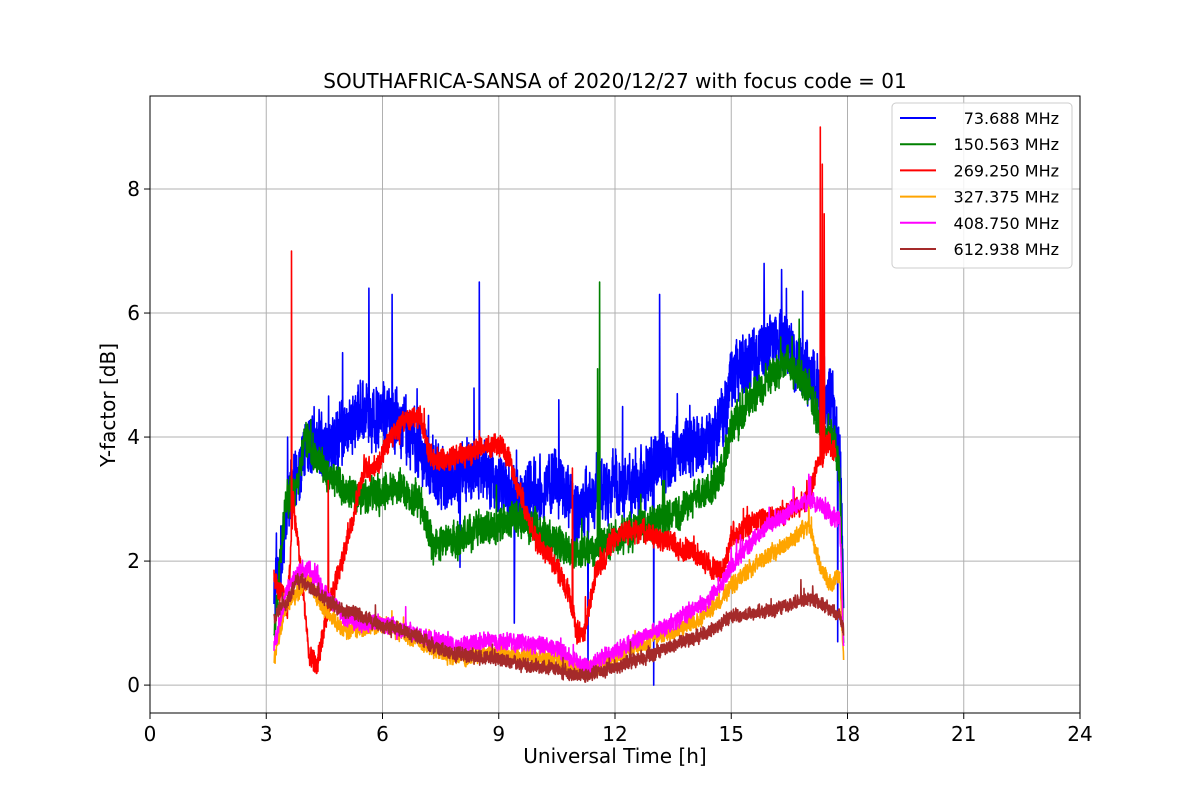 The image size is (1200, 800). I want to click on x-axis-ticks: 0 3 6 9 12 15 18 21 24, so click(618, 729).